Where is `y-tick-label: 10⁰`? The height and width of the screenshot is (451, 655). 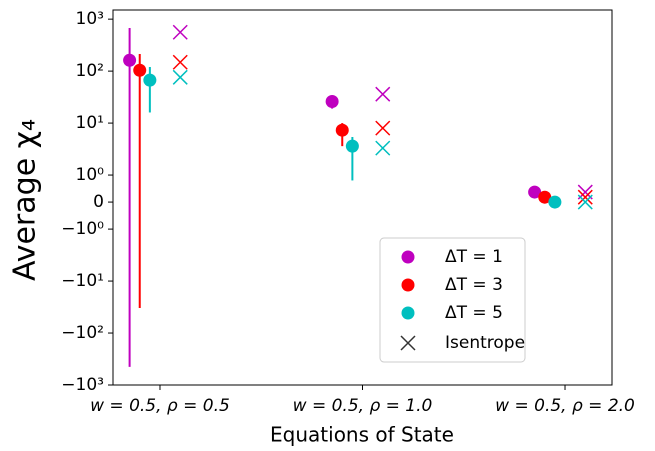
y-tick-label: 10⁰ is located at coordinates (90, 175).